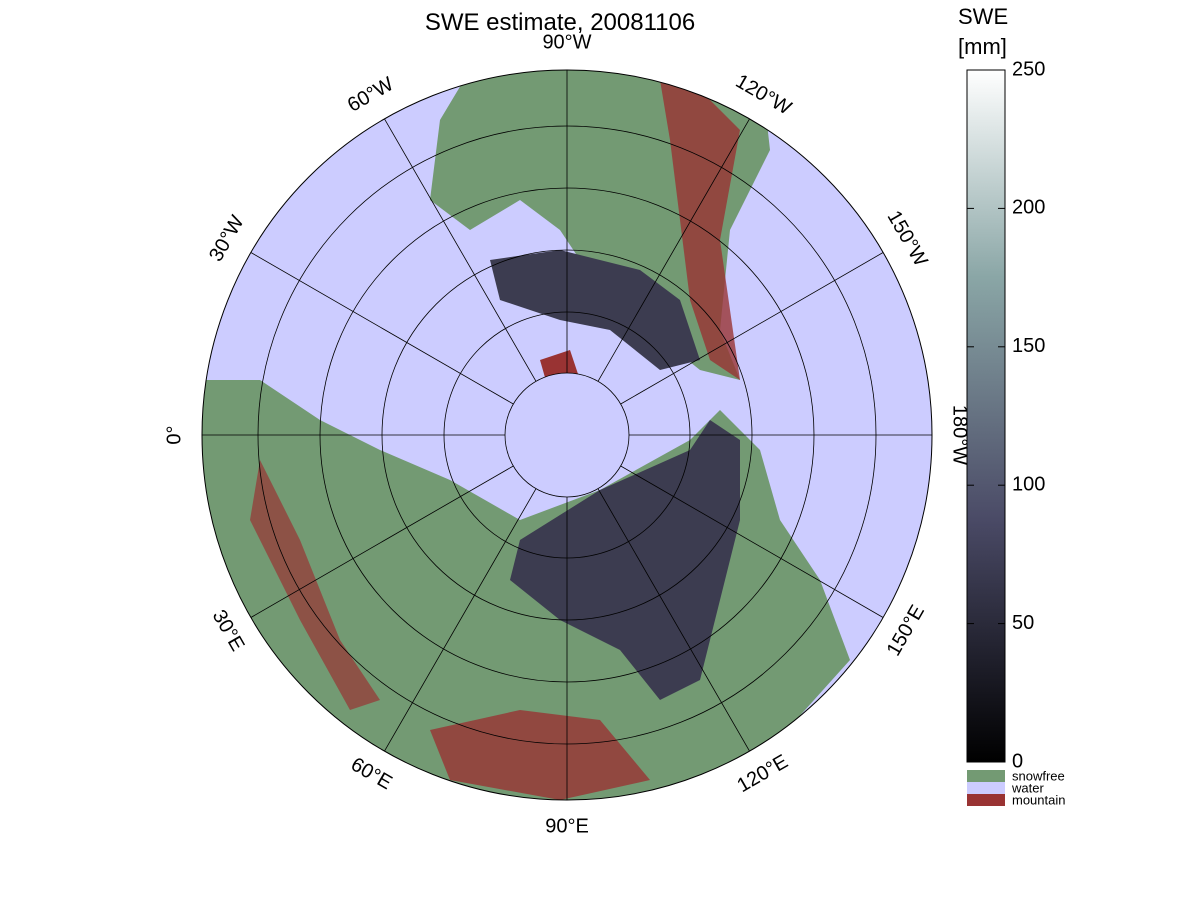 Image resolution: width=1201 pixels, height=906 pixels. I want to click on mountain-europe, so click(315, 585).